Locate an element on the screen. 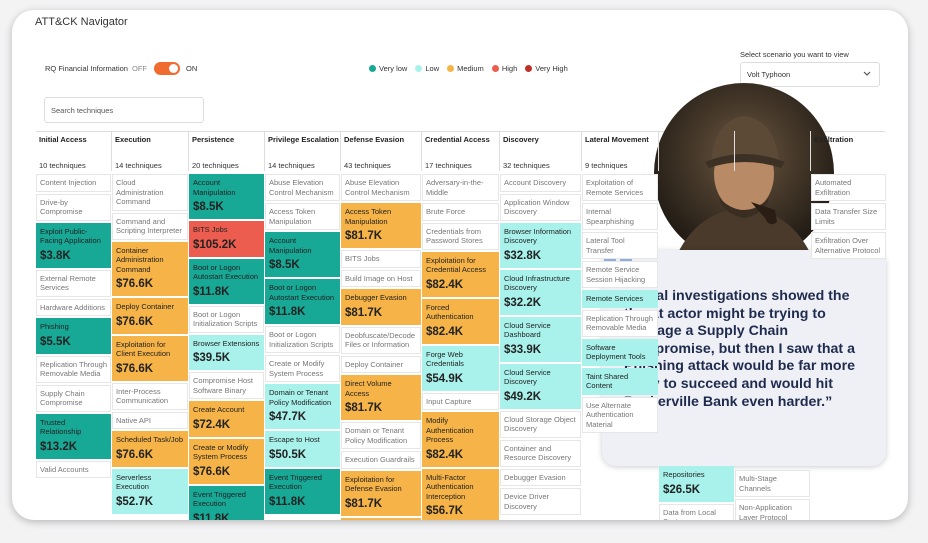  technique-cell: Forced Authentication $82.4K is located at coordinates (460, 321).